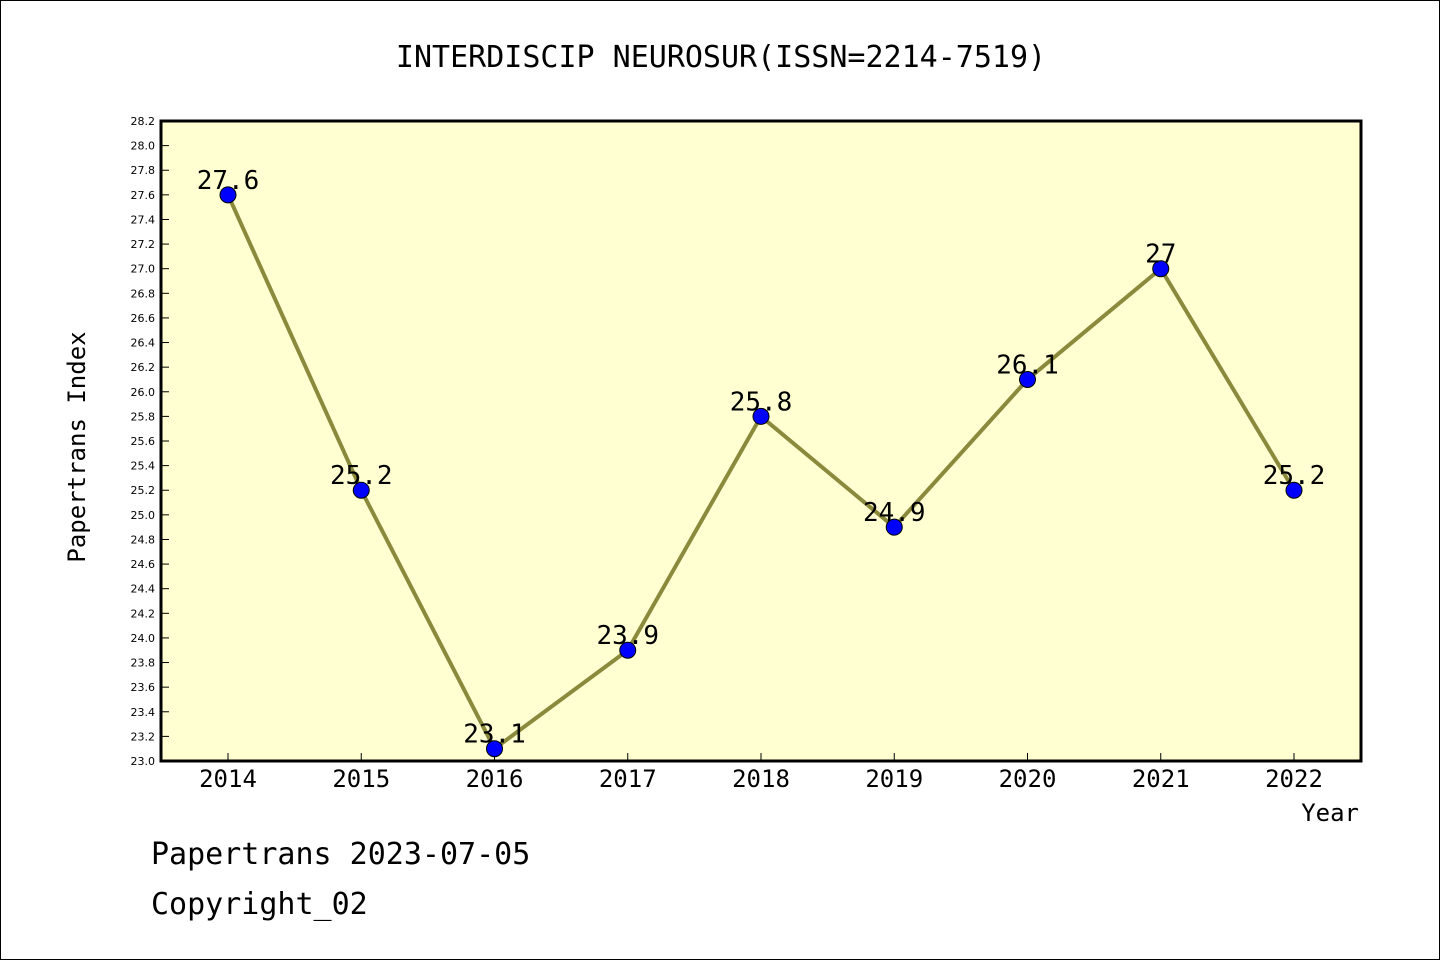 This screenshot has height=961, width=1440. I want to click on y-tick-label: 24.8, so click(143, 539).